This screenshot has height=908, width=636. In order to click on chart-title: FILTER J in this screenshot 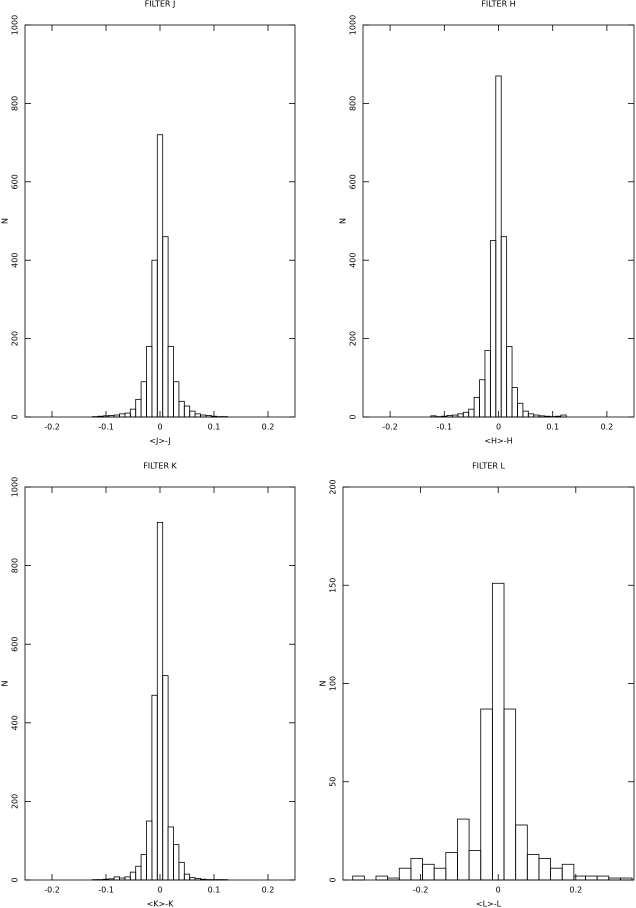, I will do `click(160, 4)`.